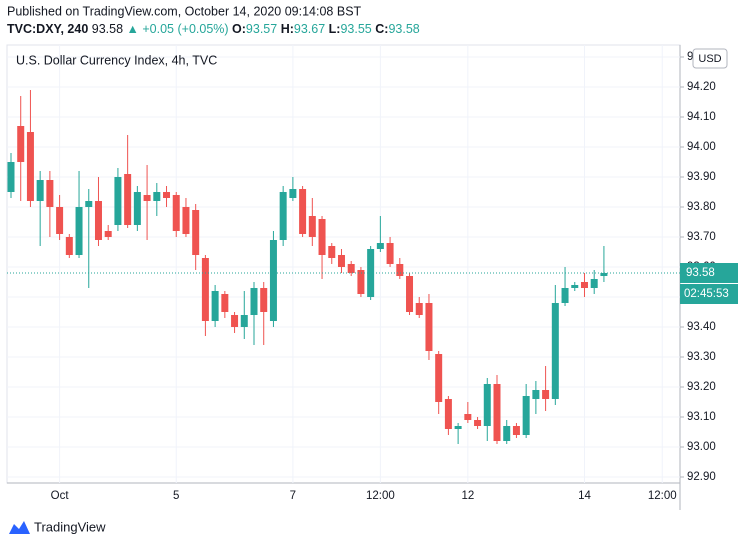 This screenshot has height=547, width=749. Describe the element at coordinates (293, 496) in the screenshot. I see `x-tick-label: 7` at that location.